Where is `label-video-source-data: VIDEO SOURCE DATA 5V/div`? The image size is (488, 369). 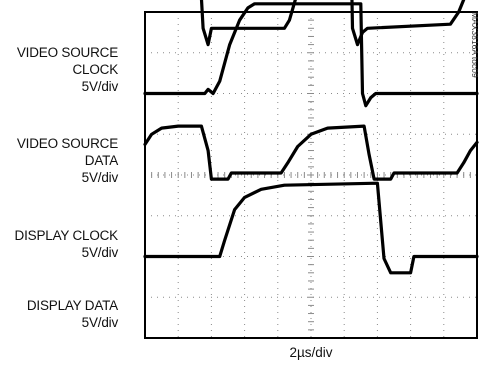 label-video-source-data: VIDEO SOURCE DATA 5V/div is located at coordinates (67, 160).